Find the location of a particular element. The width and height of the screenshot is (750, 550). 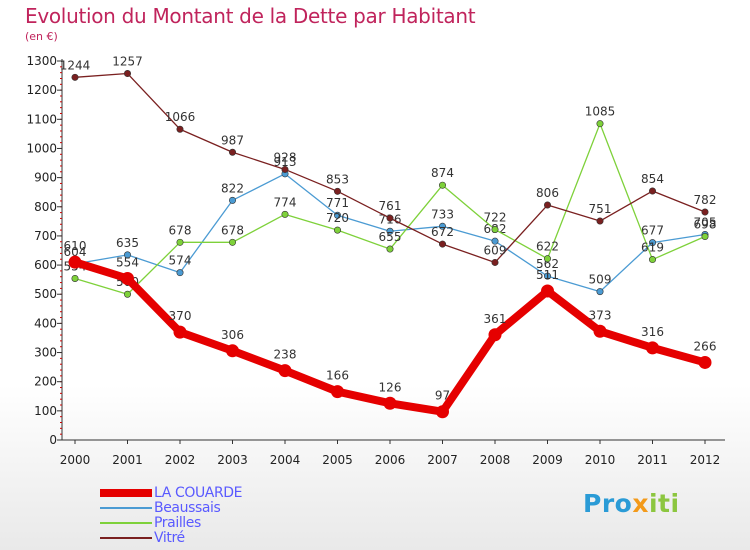

x-tick-label: 2001 is located at coordinates (127, 460).